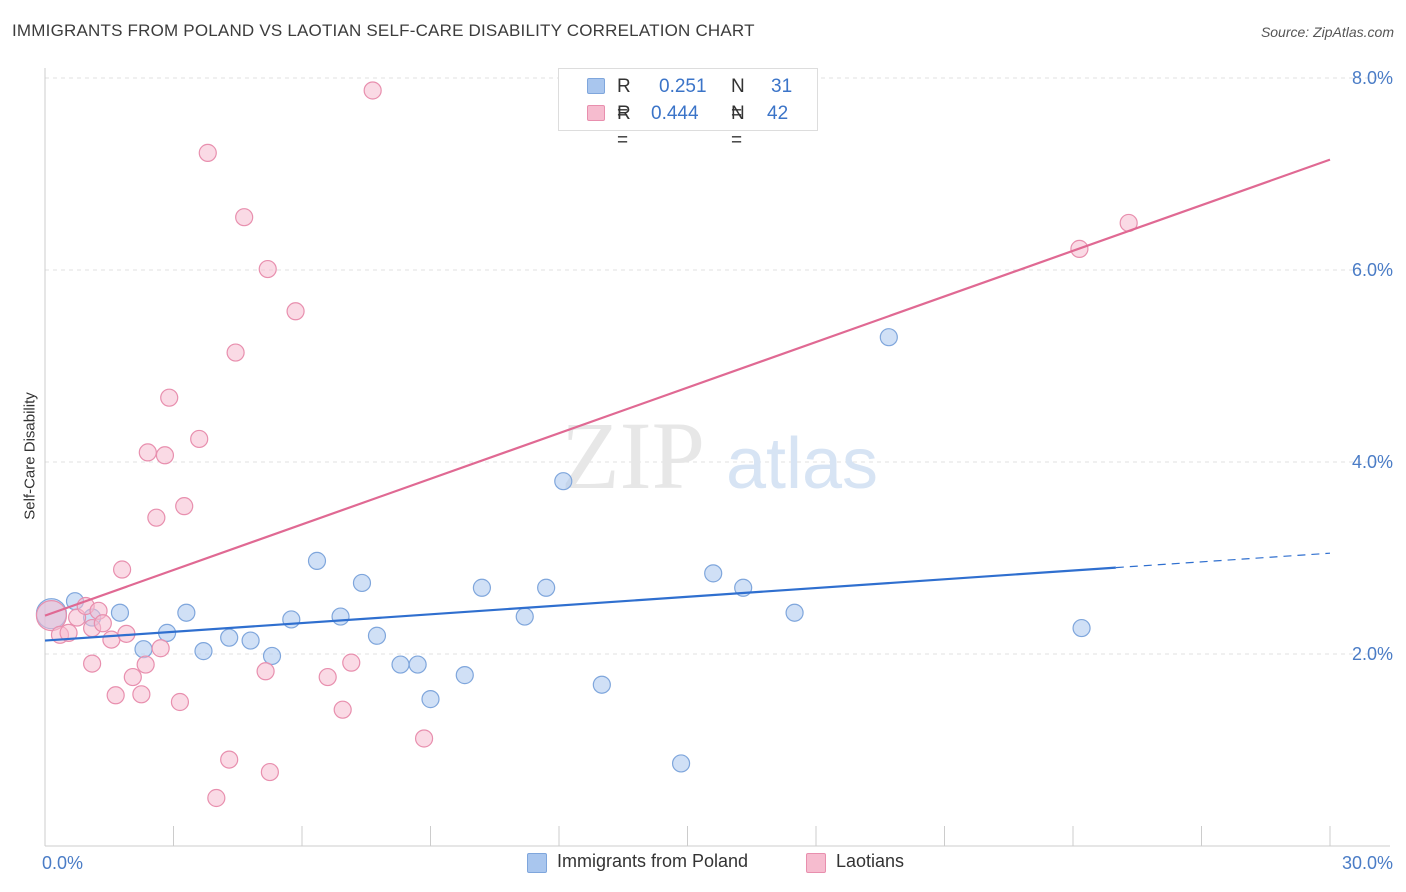 This screenshot has width=1406, height=892. I want to click on y-tick-label: 4.0%, so click(1372, 462).